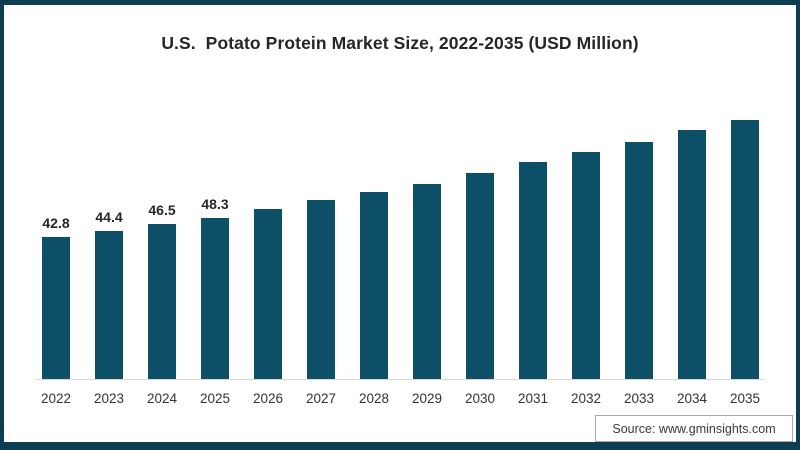 The image size is (800, 450). I want to click on bar-column: 2033, so click(639, 253).